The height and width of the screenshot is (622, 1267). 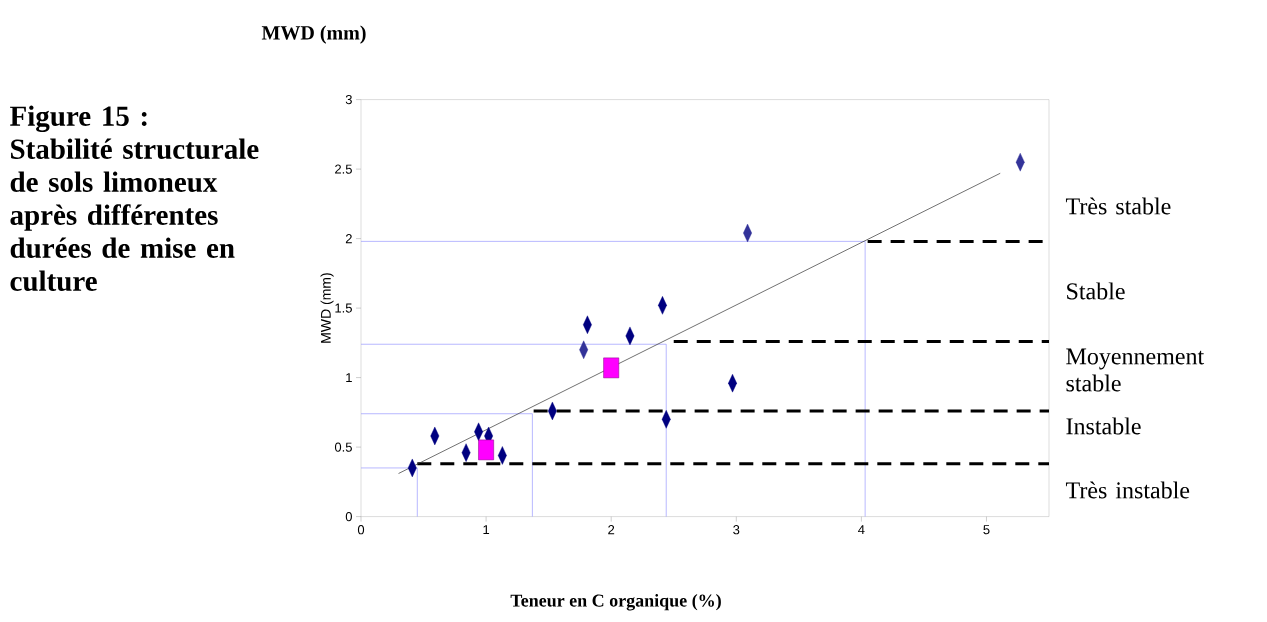 What do you see at coordinates (349, 378) in the screenshot?
I see `y-tick-label: 1` at bounding box center [349, 378].